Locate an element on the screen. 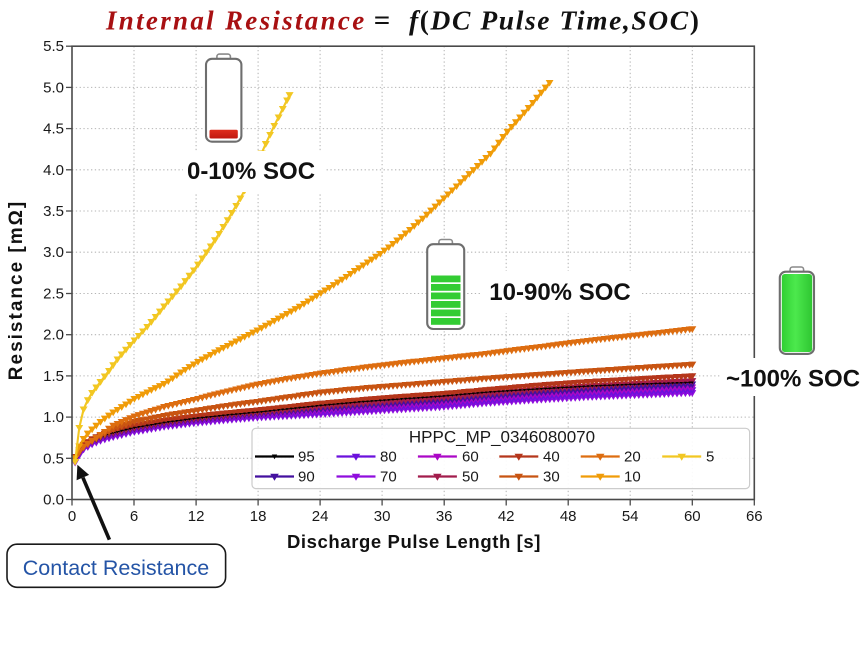 This screenshot has width=862, height=656. svg-text: 54 is located at coordinates (630, 516).